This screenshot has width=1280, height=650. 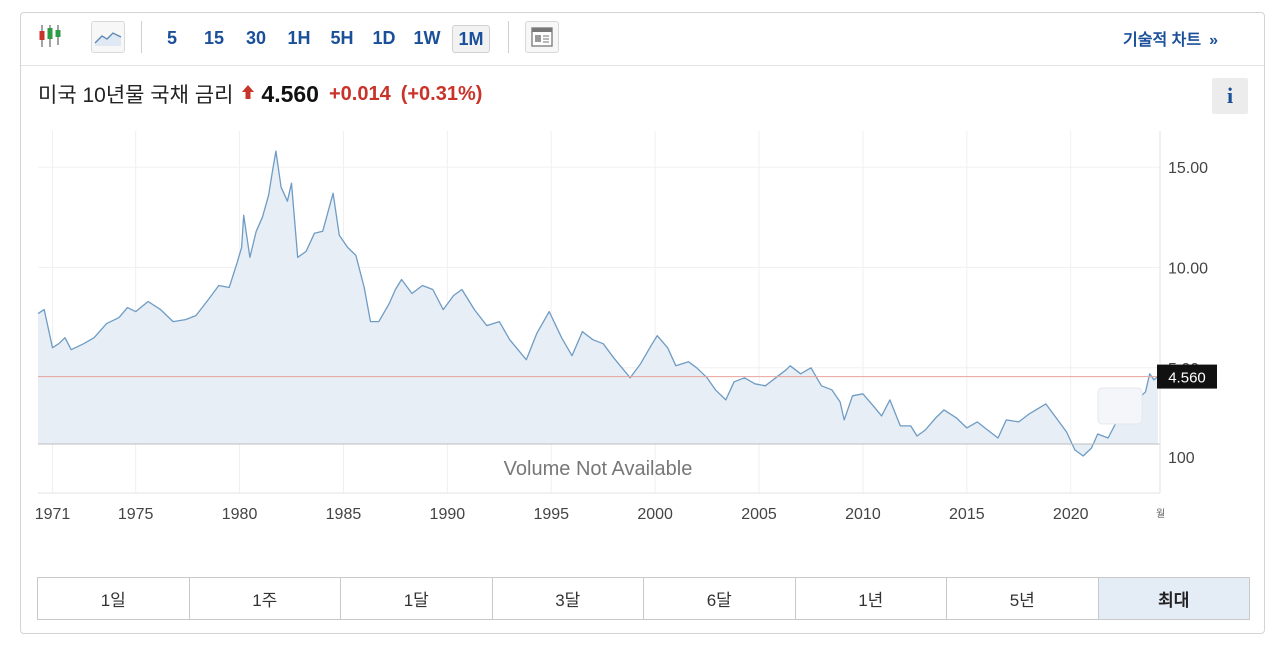 What do you see at coordinates (1188, 268) in the screenshot?
I see `y-tick-label: 10.00` at bounding box center [1188, 268].